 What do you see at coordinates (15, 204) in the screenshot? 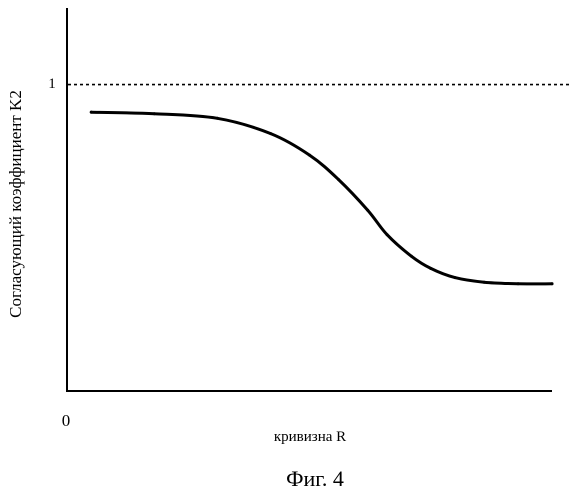
I see `y-axis-label: Согласующий коэффициент K2` at bounding box center [15, 204].